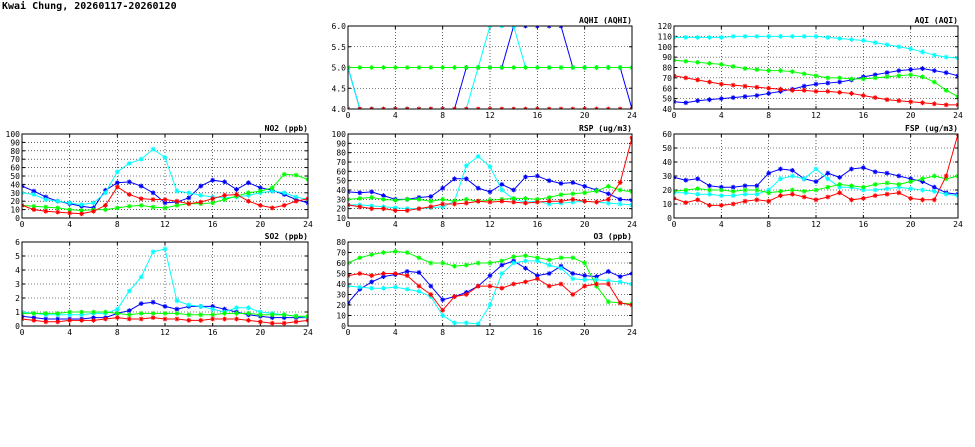 The height and width of the screenshot is (447, 975). What do you see at coordinates (339, 109) in the screenshot?
I see `y-tick-label: 4.0` at bounding box center [339, 109].